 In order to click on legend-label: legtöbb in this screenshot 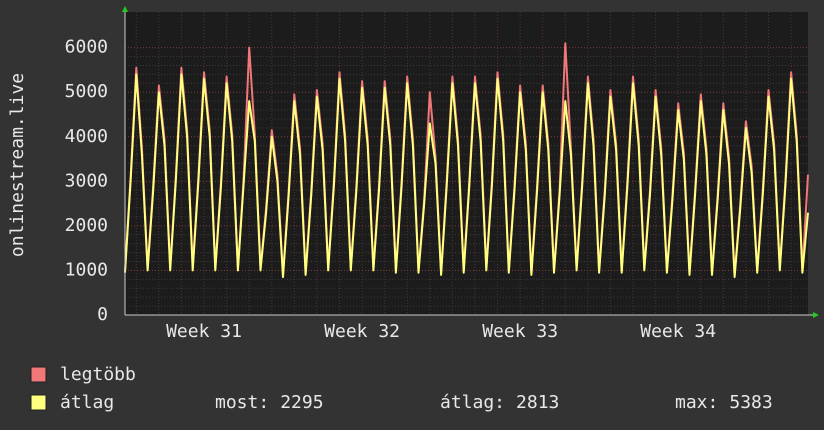, I will do `click(98, 374)`.